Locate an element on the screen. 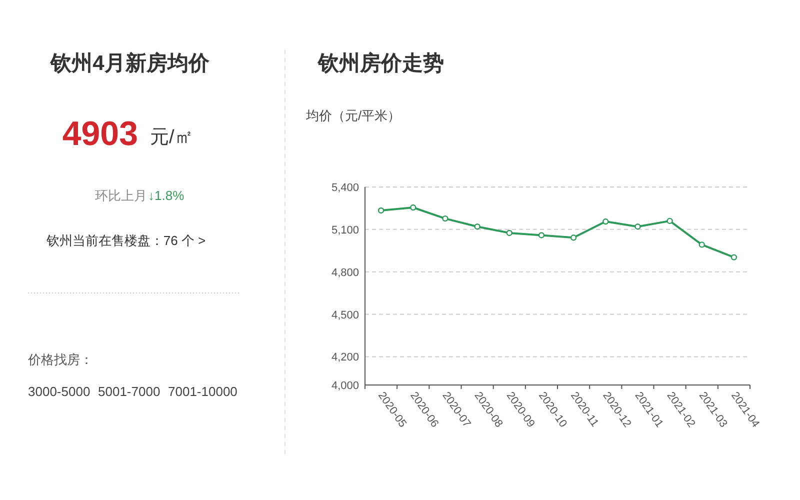 The height and width of the screenshot is (500, 800). text: 4903 is located at coordinates (100, 134).